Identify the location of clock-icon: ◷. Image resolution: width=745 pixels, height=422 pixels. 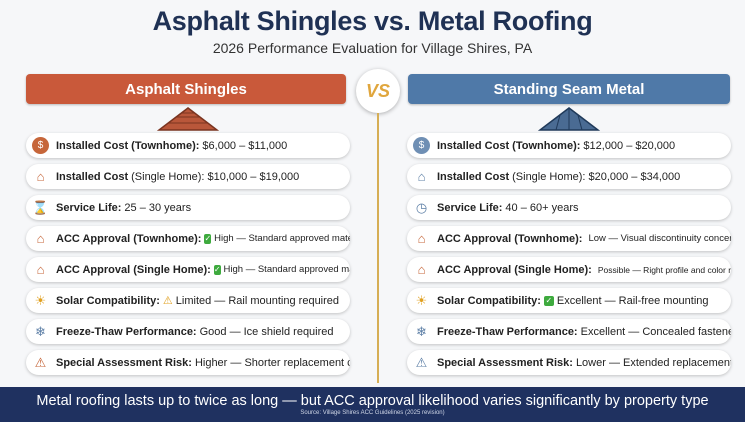
(421, 207).